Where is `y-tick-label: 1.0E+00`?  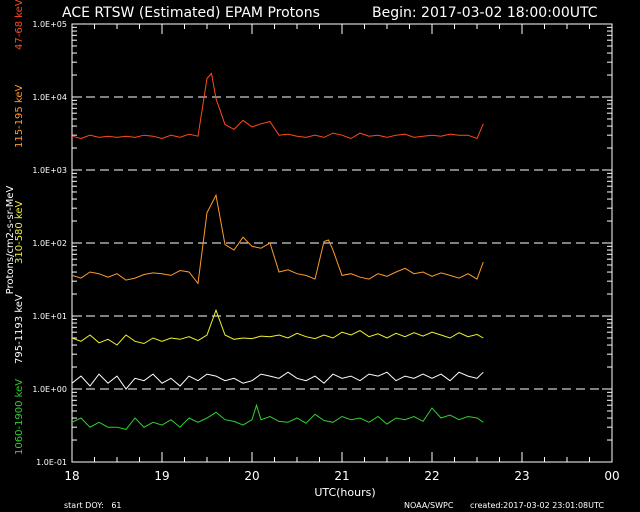 y-tick-label: 1.0E+00 is located at coordinates (49, 389).